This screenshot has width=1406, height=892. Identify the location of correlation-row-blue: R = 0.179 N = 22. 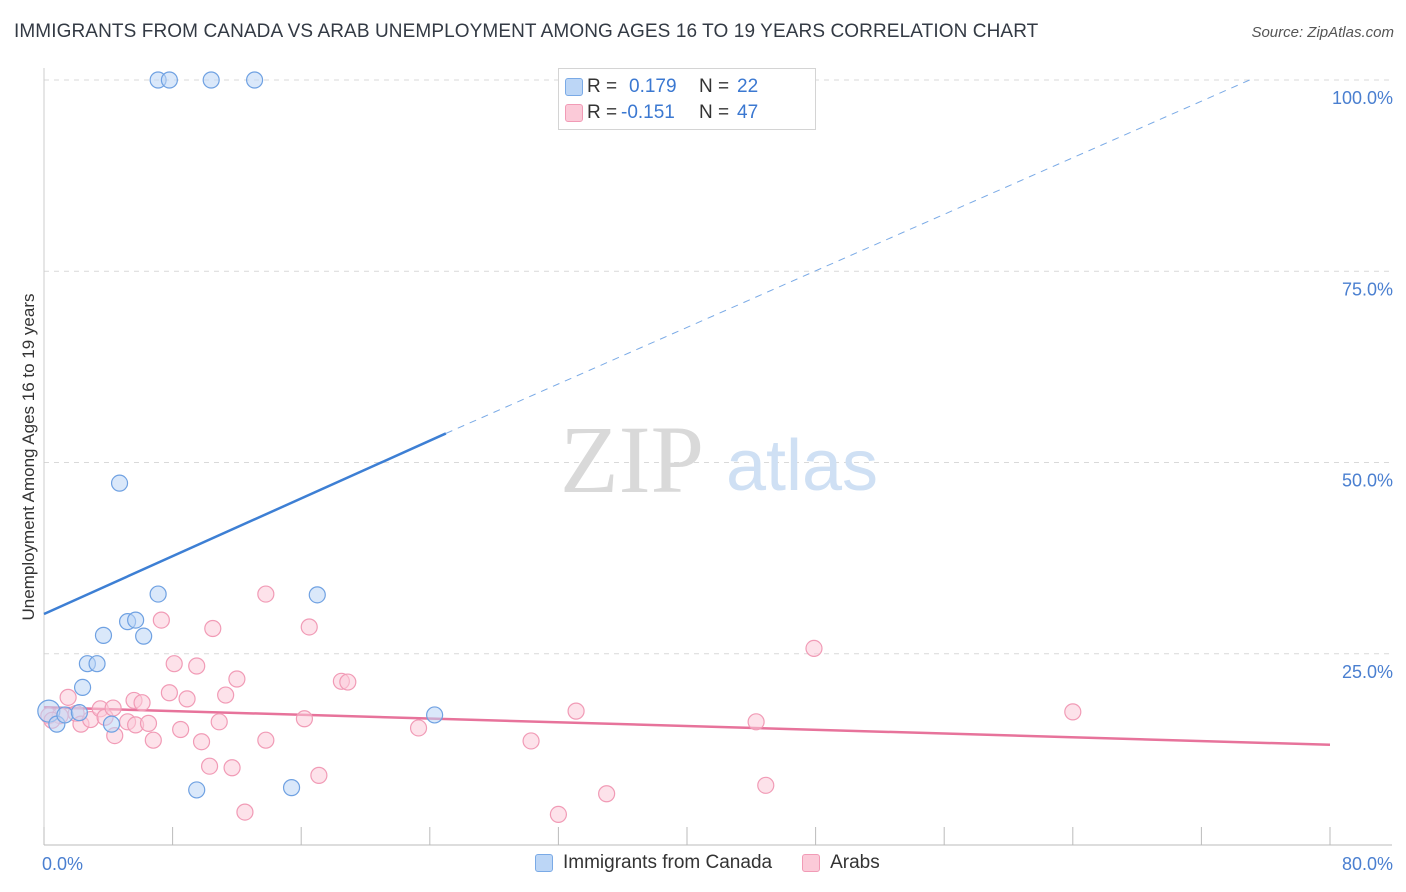
(662, 87).